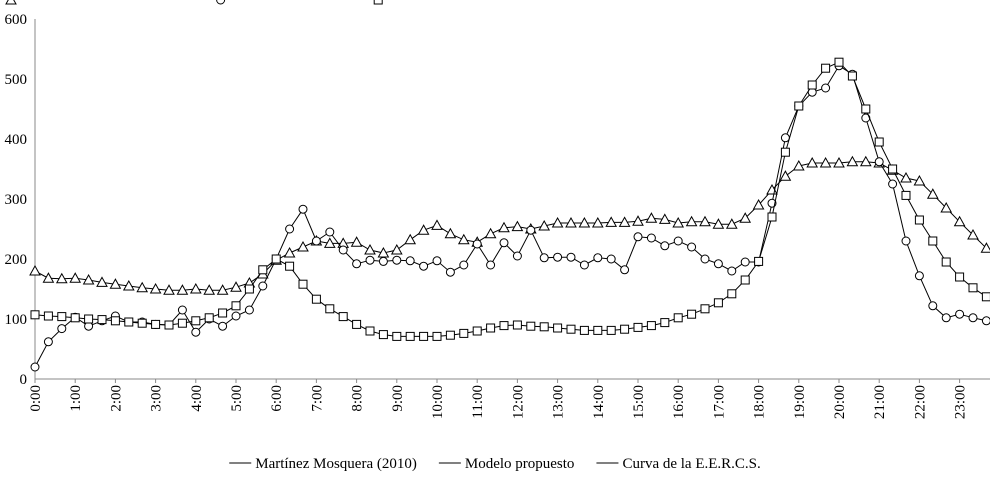  What do you see at coordinates (336, 464) in the screenshot?
I see `legend-label: Martínez Mosquera (2010)` at bounding box center [336, 464].